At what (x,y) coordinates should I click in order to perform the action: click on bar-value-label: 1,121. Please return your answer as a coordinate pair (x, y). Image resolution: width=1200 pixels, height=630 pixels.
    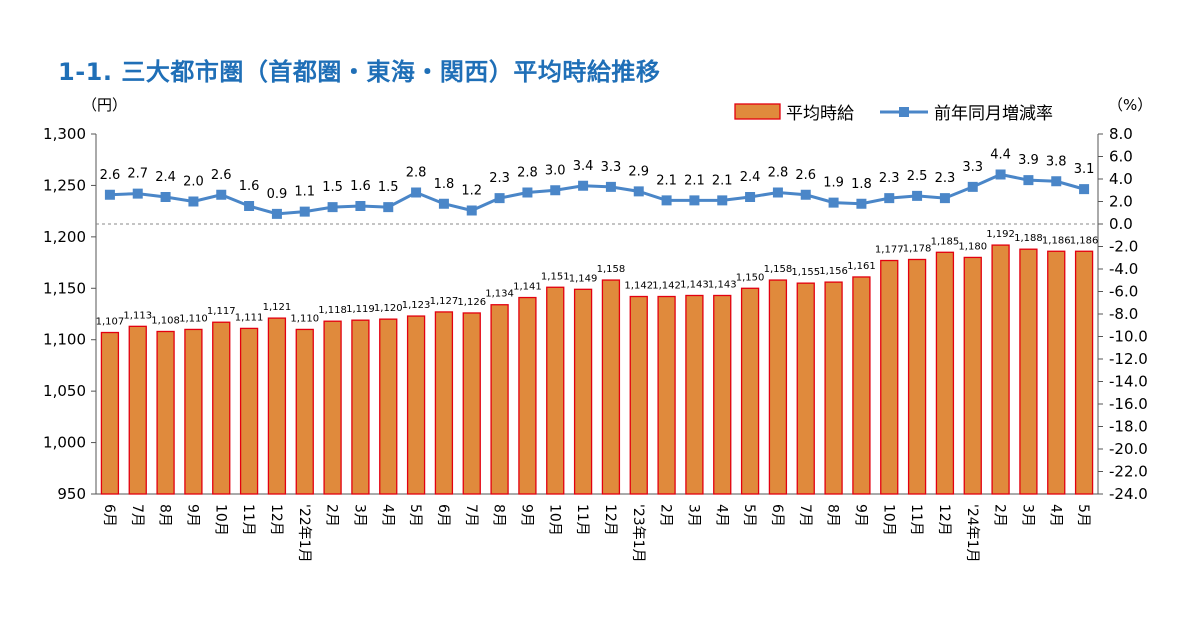
    Looking at the image, I should click on (277, 307).